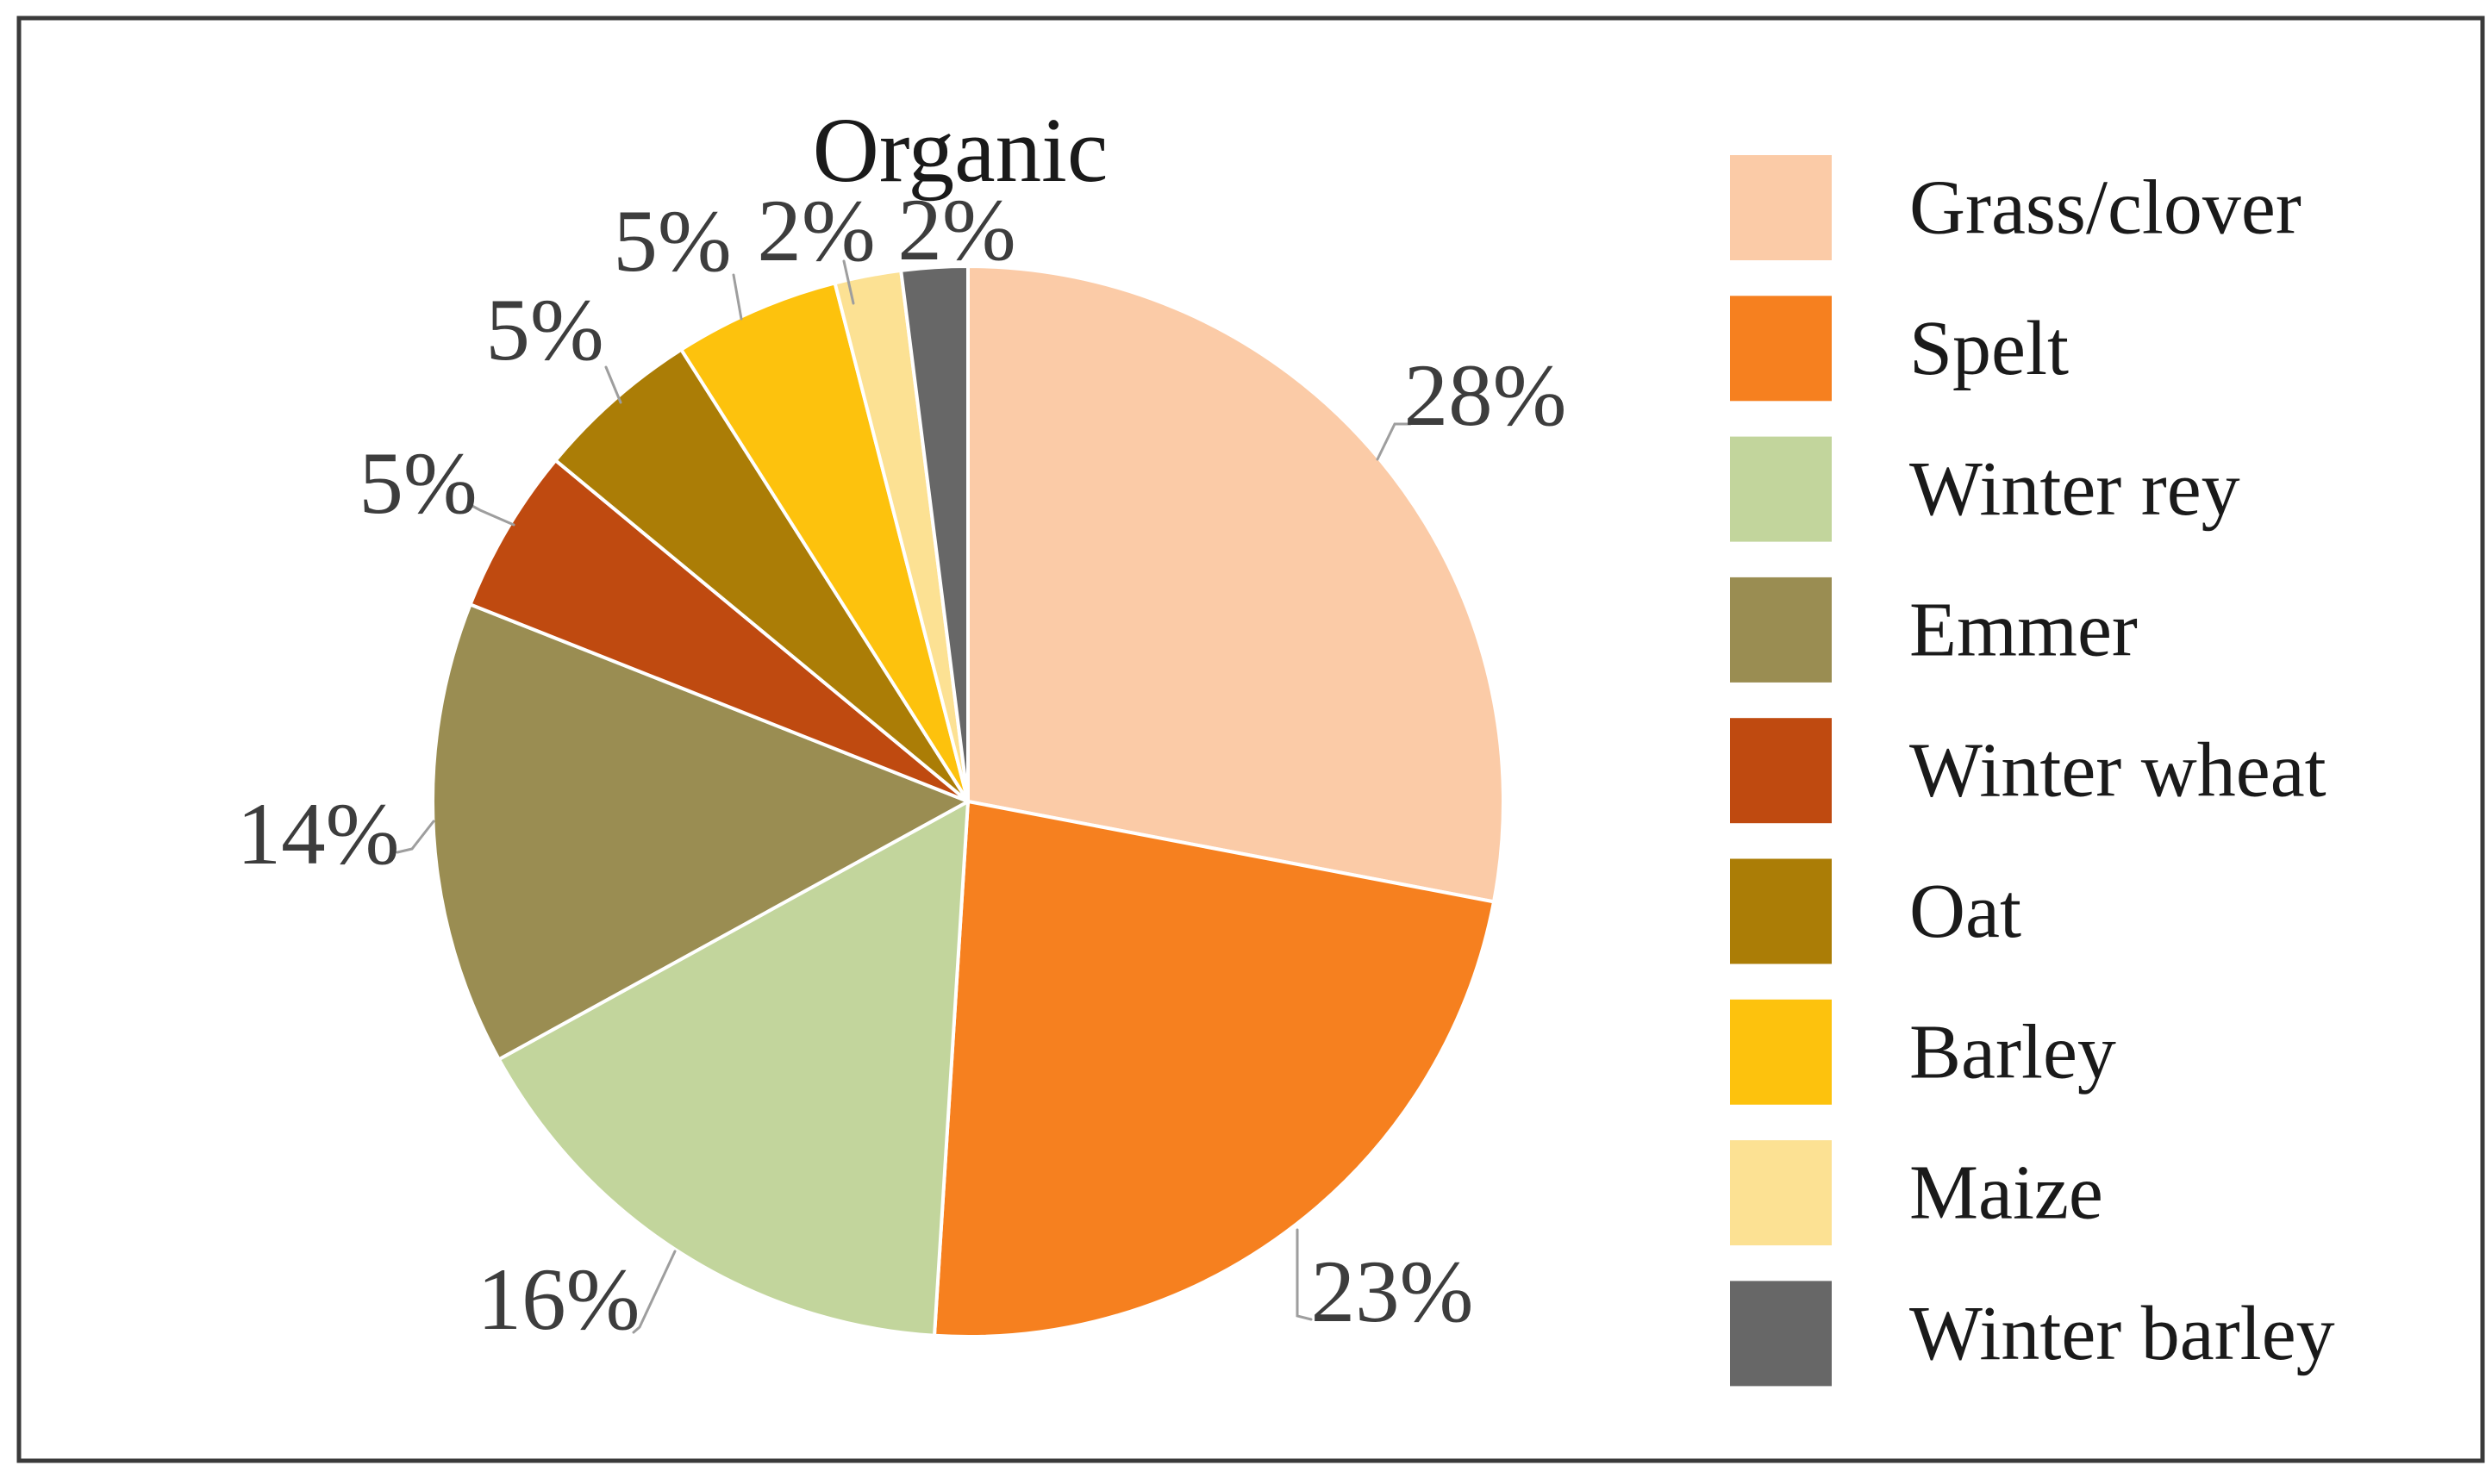  What do you see at coordinates (415, 837) in the screenshot?
I see `leader-line-emmer` at bounding box center [415, 837].